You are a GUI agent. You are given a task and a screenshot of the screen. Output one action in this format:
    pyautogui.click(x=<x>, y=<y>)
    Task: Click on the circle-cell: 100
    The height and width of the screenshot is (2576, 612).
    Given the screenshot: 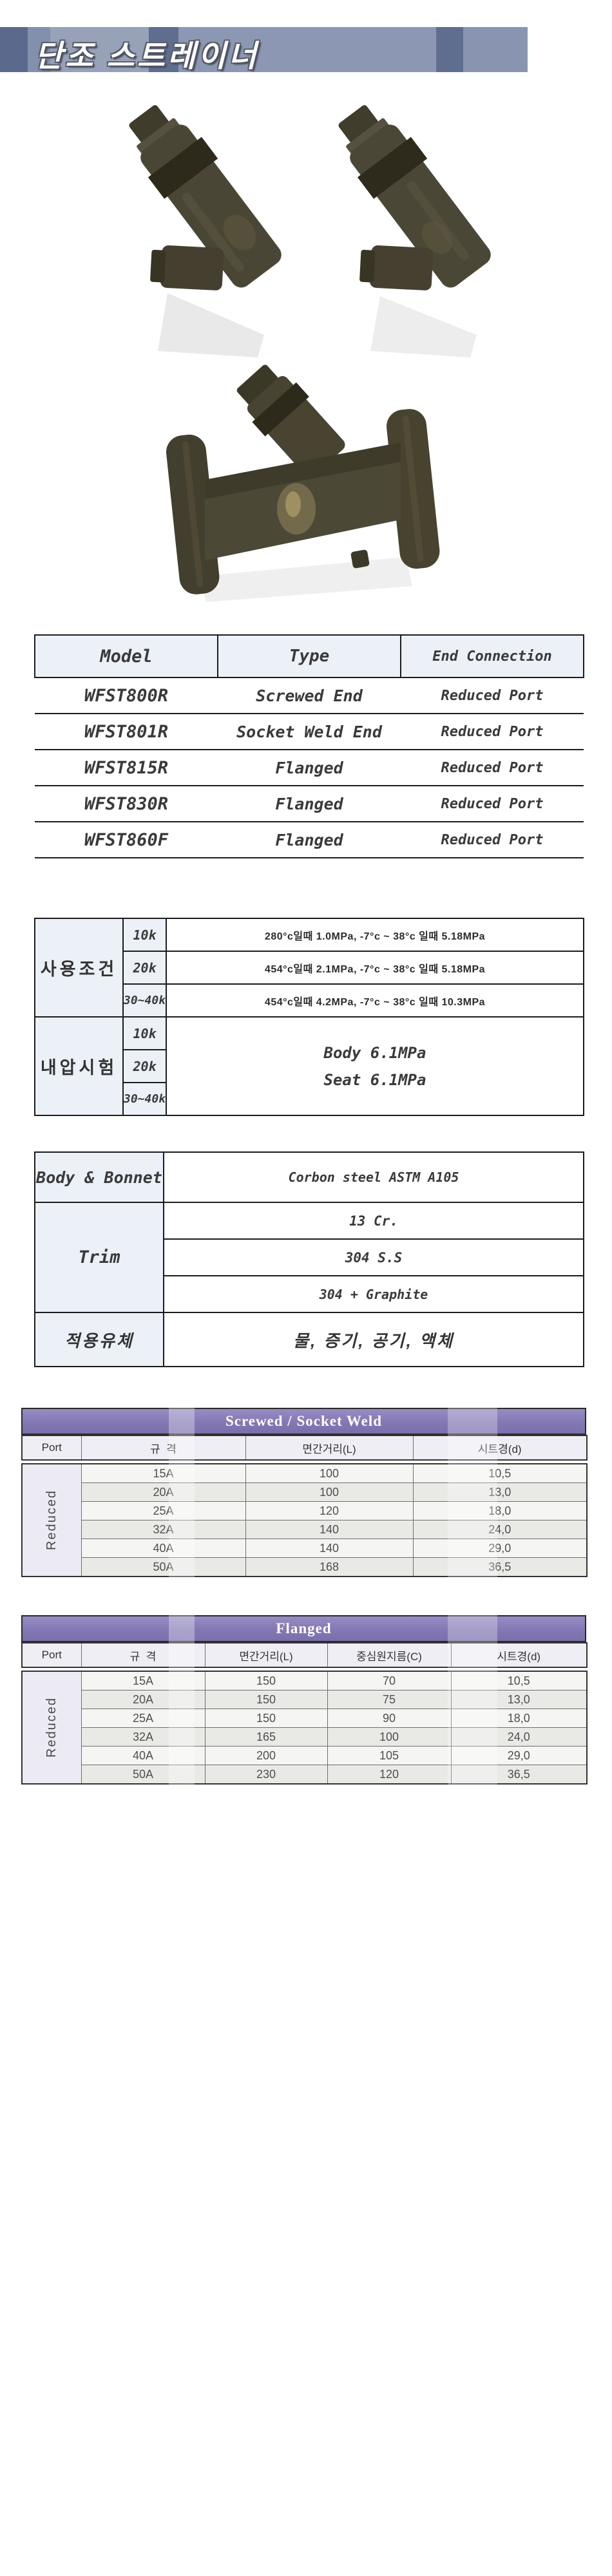 What is the action you would take?
    pyautogui.click(x=389, y=1737)
    